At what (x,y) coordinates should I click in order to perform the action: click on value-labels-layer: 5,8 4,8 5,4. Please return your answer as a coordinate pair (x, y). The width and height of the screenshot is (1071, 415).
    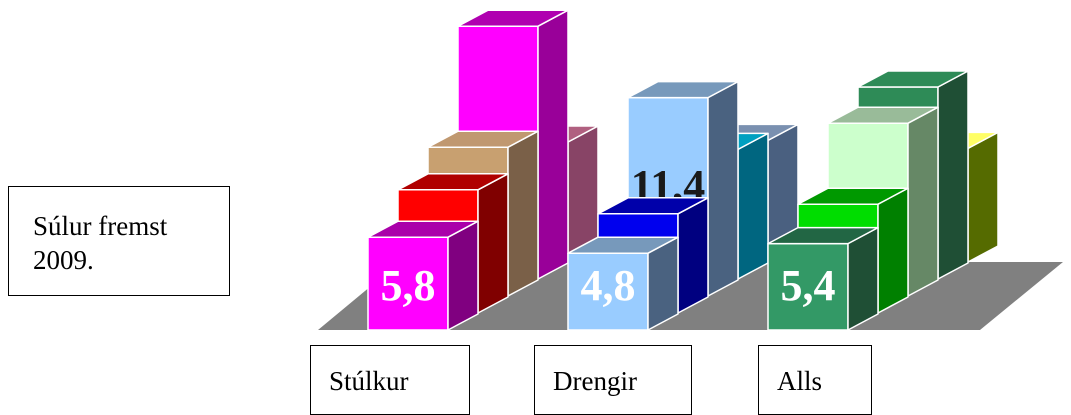
    Looking at the image, I should click on (608, 285).